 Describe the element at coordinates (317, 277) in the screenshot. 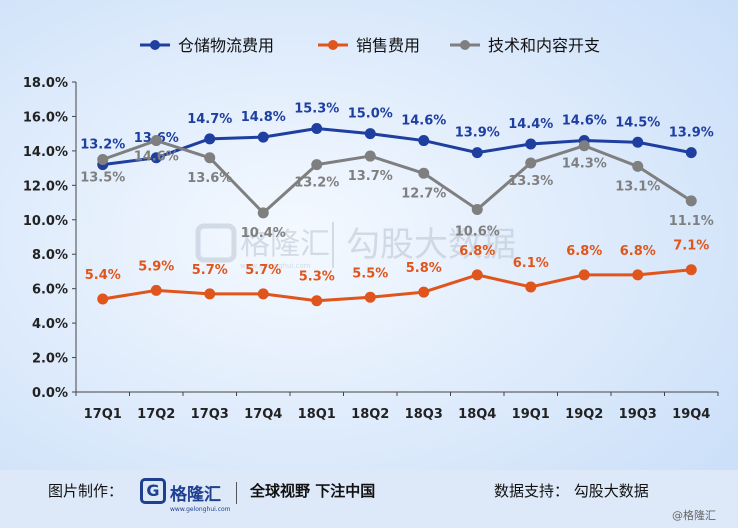

I see `data-label: 5.3%` at that location.